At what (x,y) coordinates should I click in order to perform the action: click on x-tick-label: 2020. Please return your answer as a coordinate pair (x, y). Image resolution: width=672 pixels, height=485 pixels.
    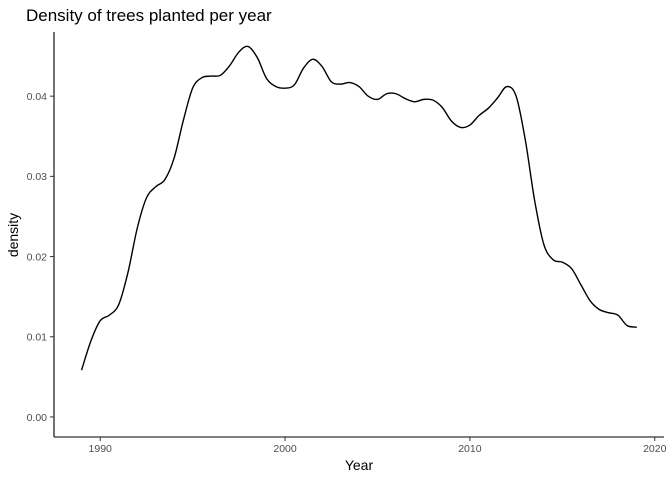
    Looking at the image, I should click on (655, 449).